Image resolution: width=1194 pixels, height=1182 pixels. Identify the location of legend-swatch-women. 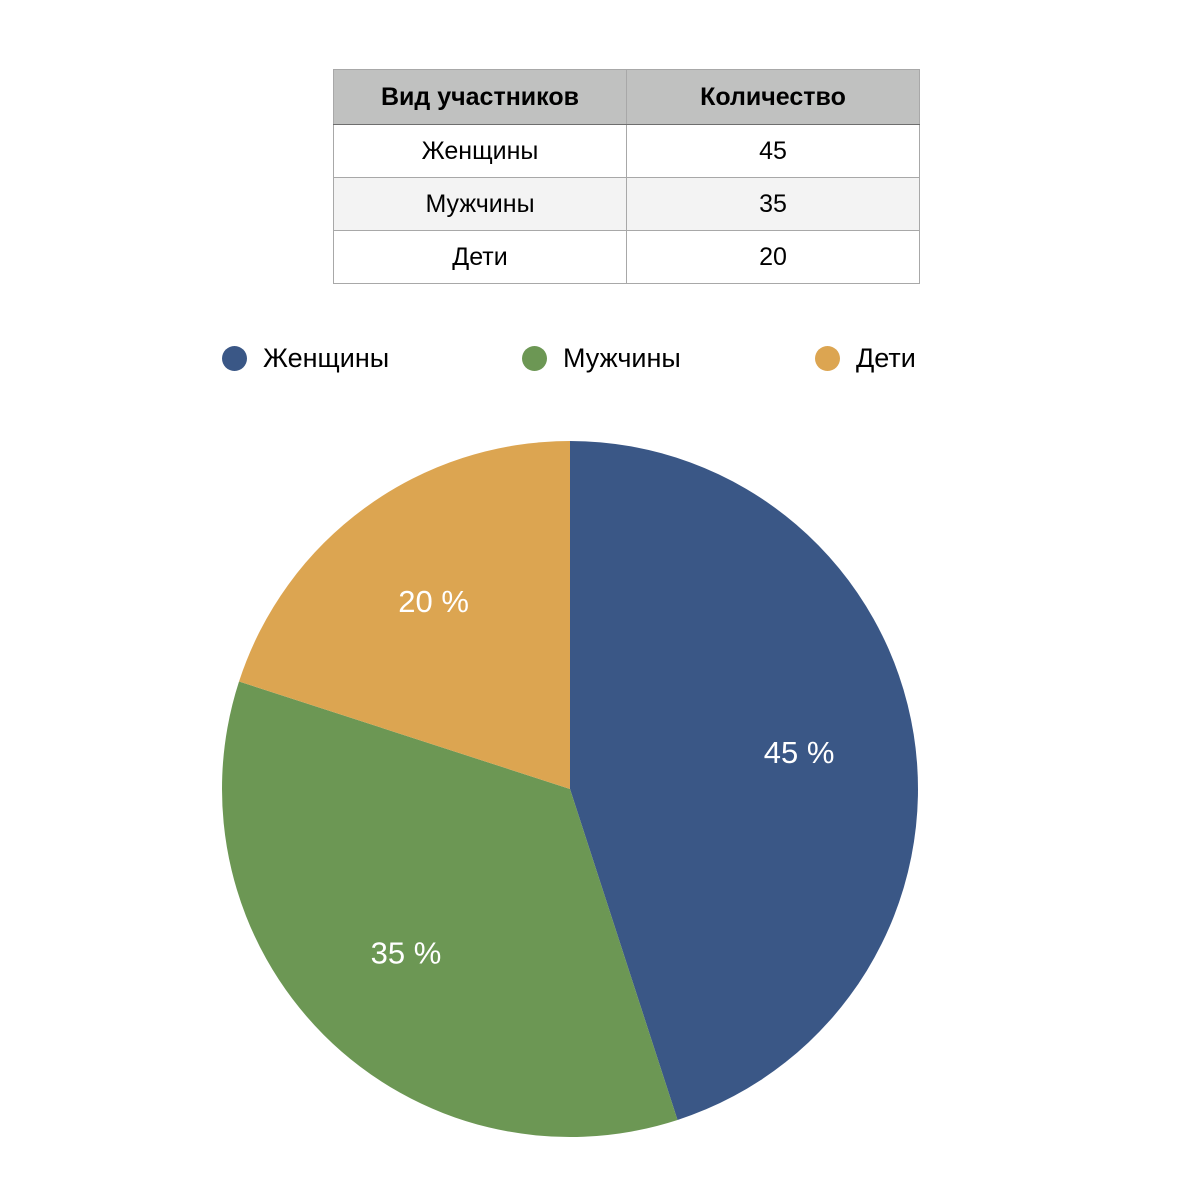
(234, 358).